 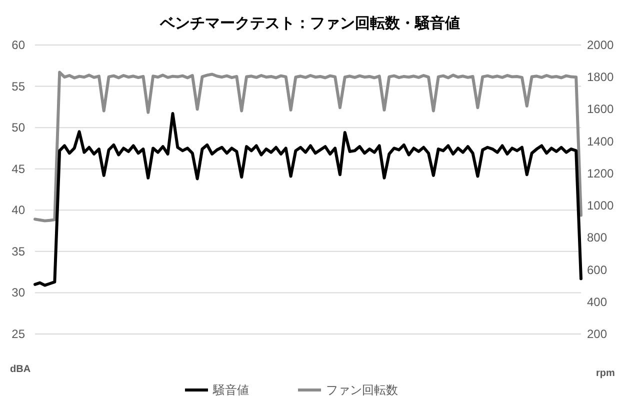 I want to click on y-tick-label: 60, so click(x=19, y=45).